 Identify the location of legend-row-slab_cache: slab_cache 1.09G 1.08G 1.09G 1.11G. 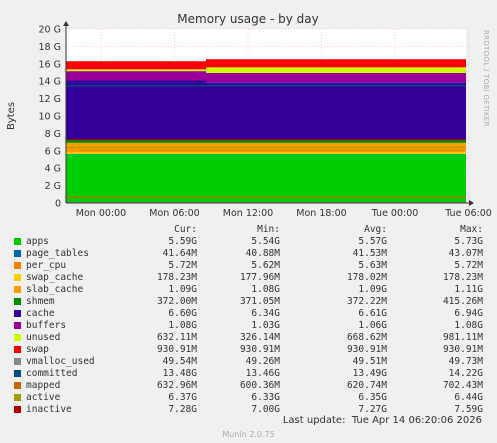
(247, 290).